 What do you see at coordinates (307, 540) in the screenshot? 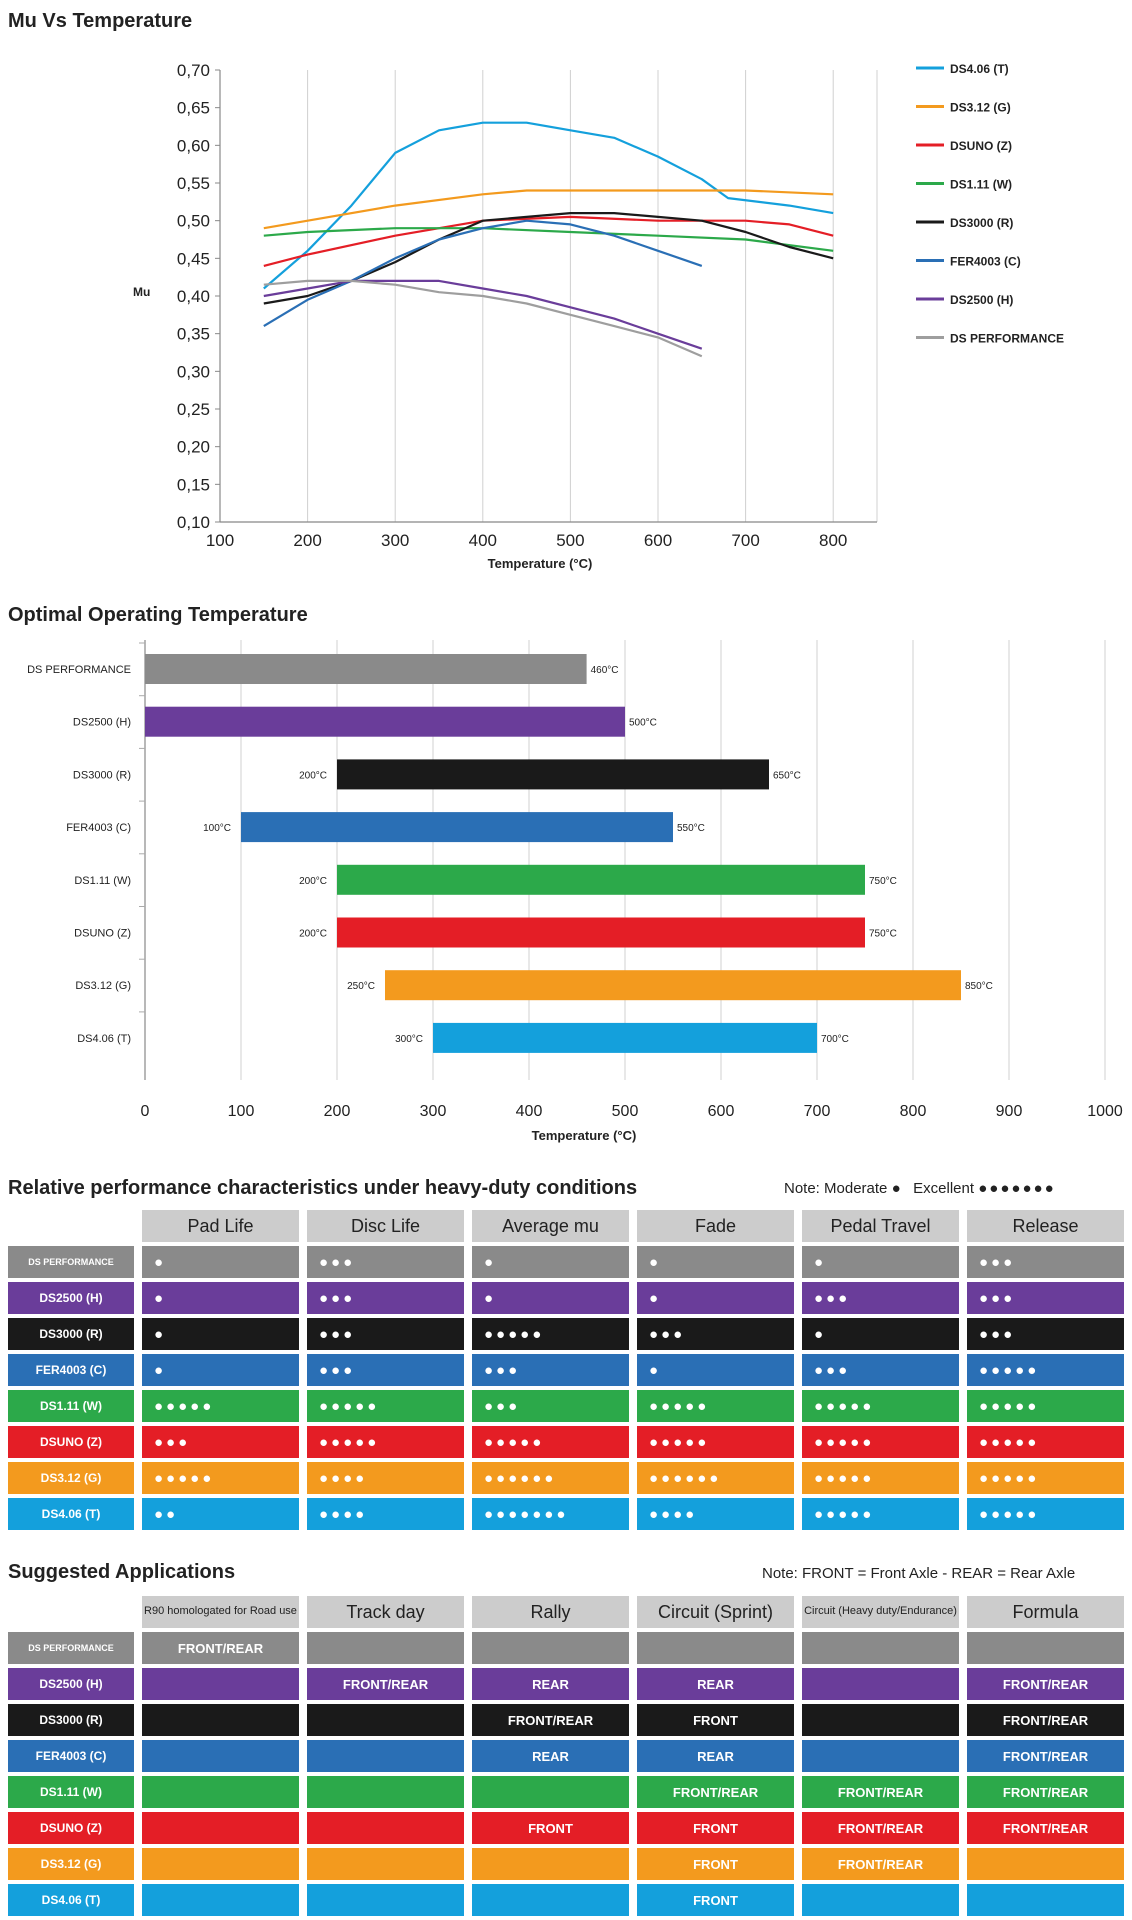
I see `x-tick-label: 200` at bounding box center [307, 540].